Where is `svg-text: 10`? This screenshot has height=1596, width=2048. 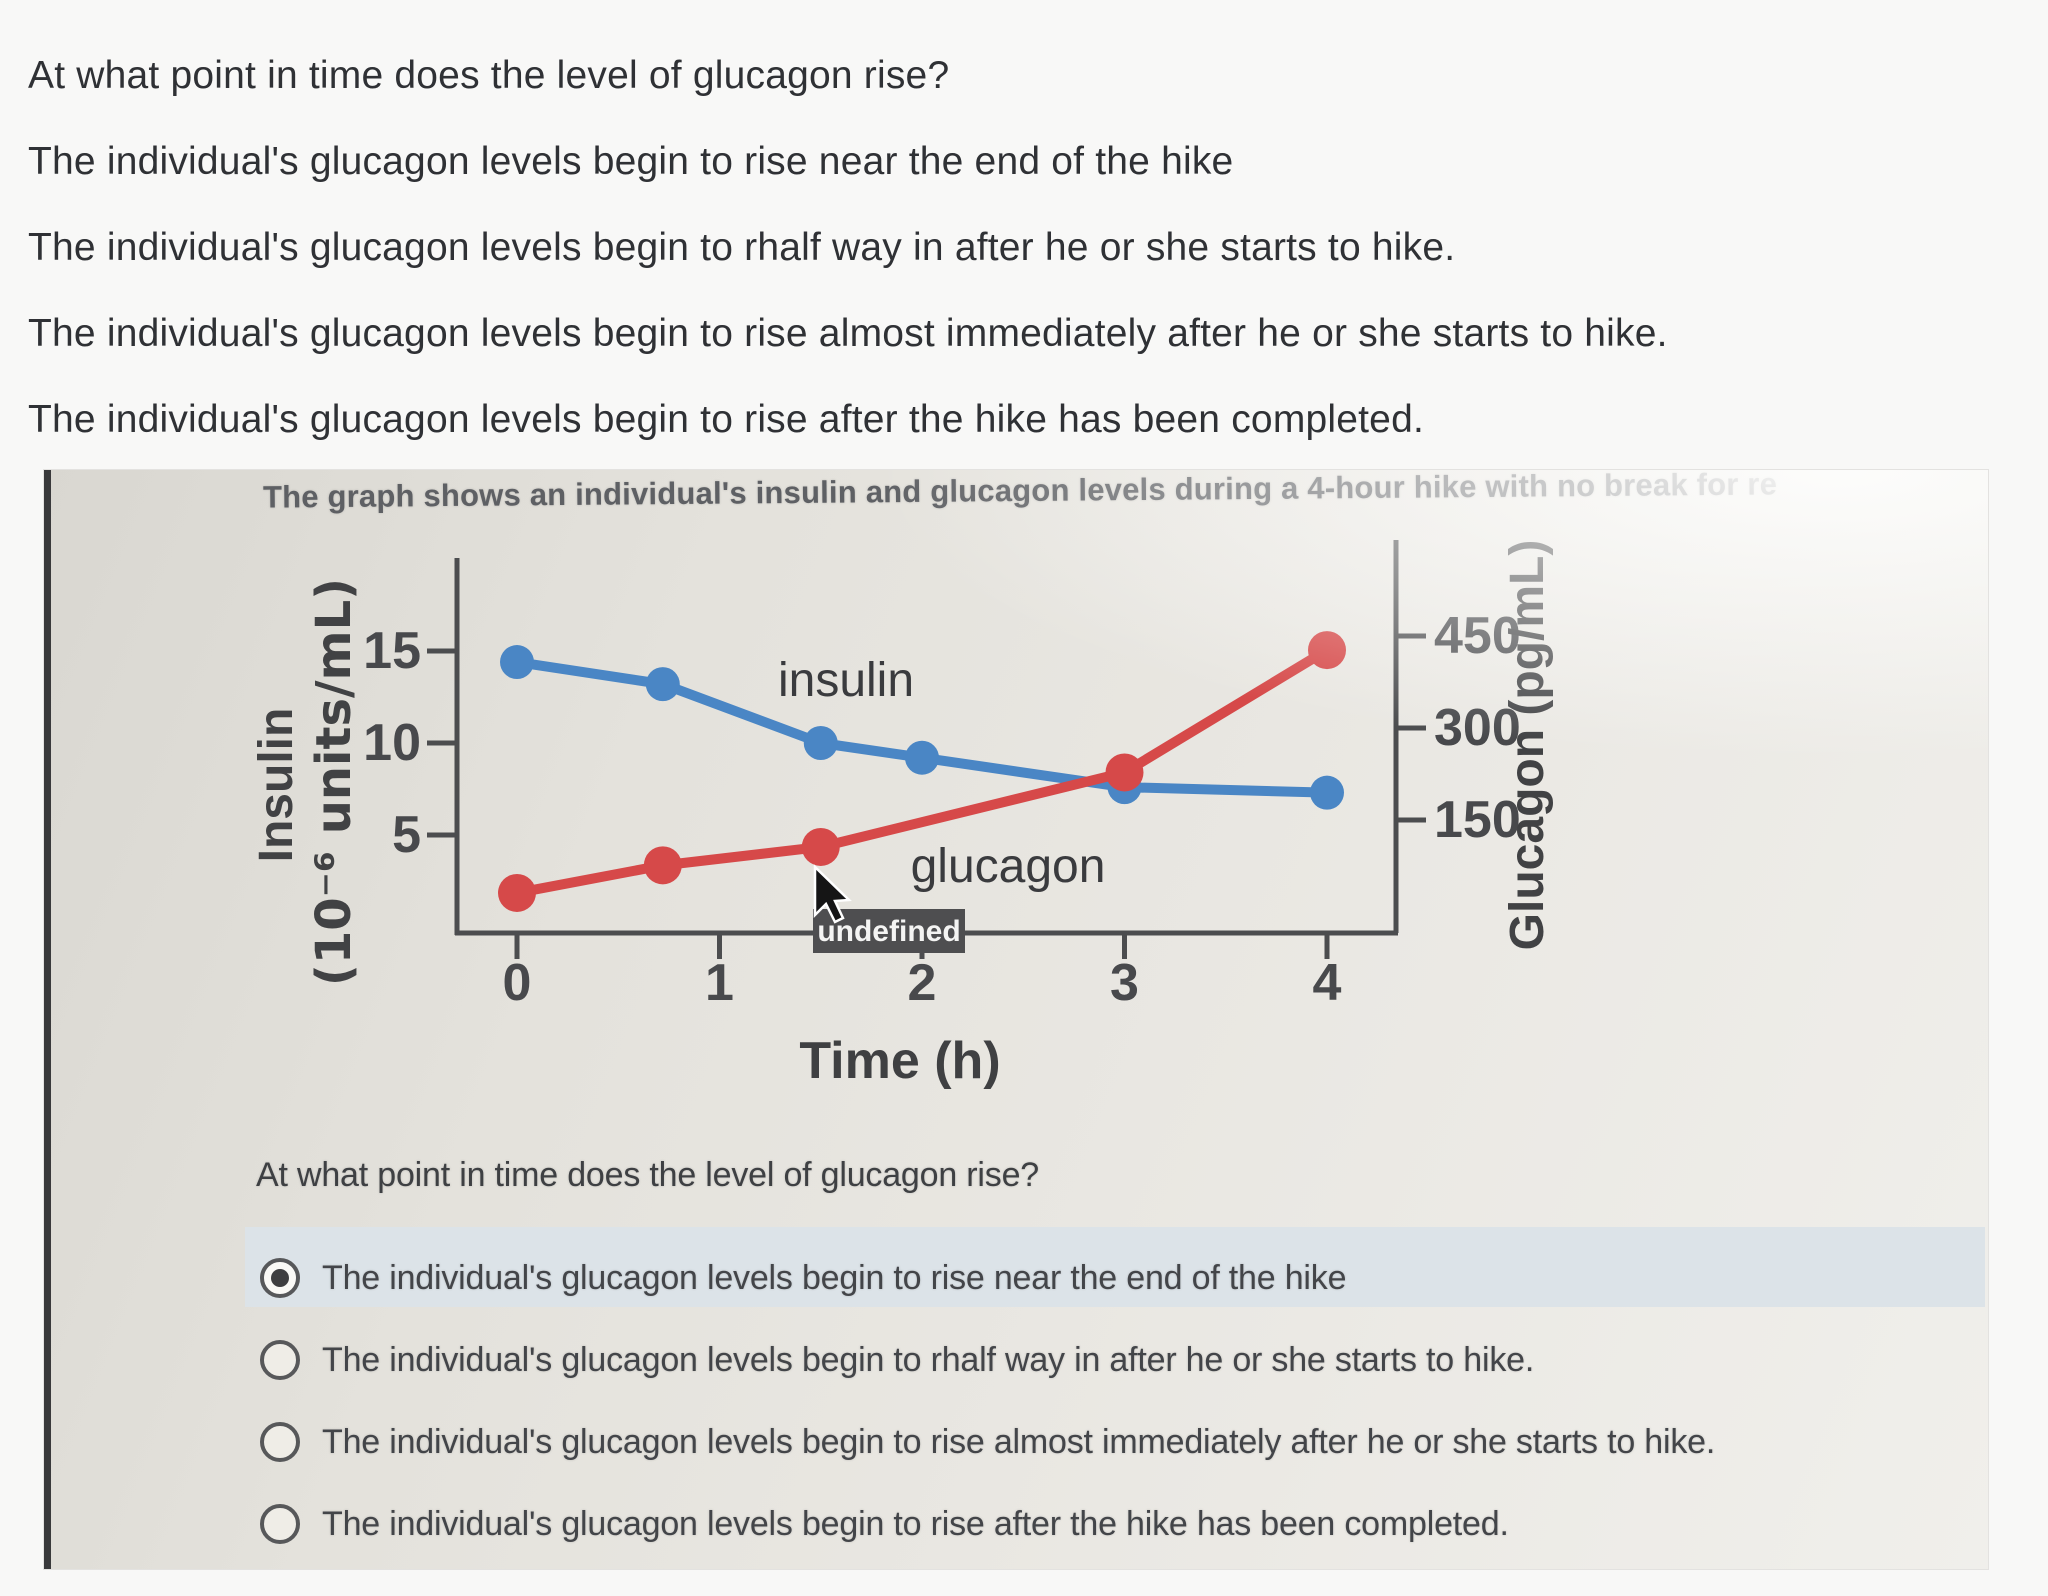 svg-text: 10 is located at coordinates (392, 743).